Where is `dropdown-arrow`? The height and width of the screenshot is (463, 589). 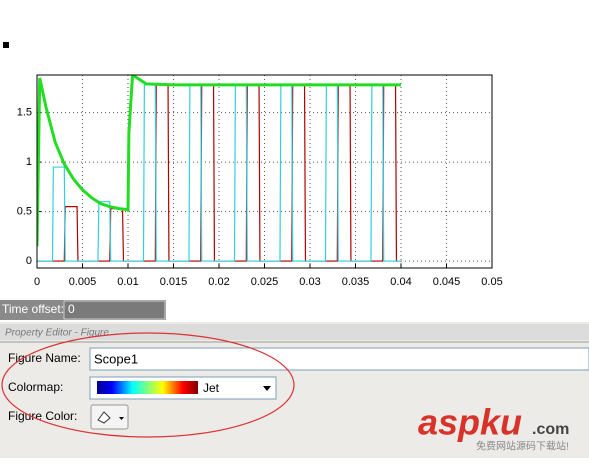
dropdown-arrow is located at coordinates (267, 388).